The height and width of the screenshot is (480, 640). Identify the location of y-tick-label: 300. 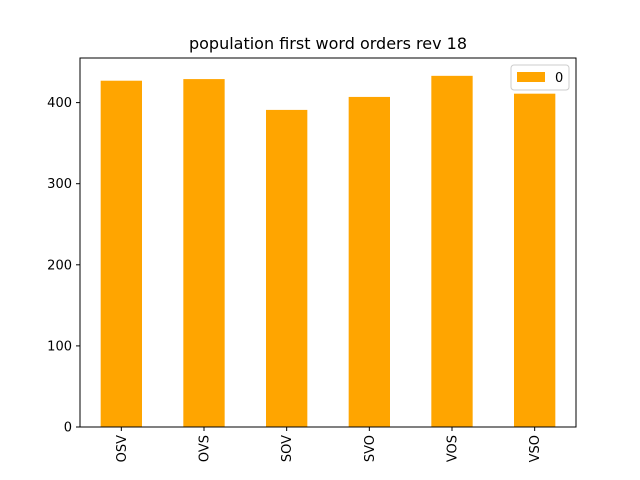
(59, 184).